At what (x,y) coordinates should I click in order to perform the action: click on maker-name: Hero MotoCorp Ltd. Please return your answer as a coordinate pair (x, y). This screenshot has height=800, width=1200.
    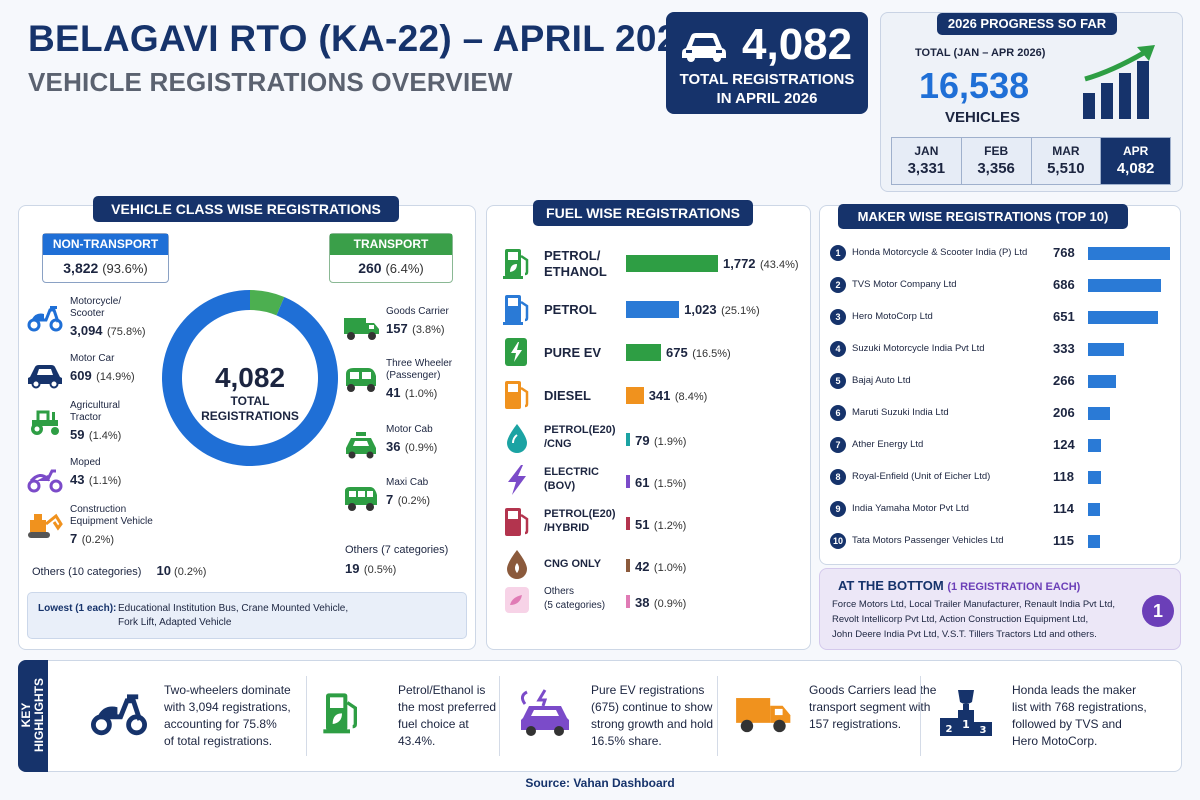
    Looking at the image, I should click on (892, 316).